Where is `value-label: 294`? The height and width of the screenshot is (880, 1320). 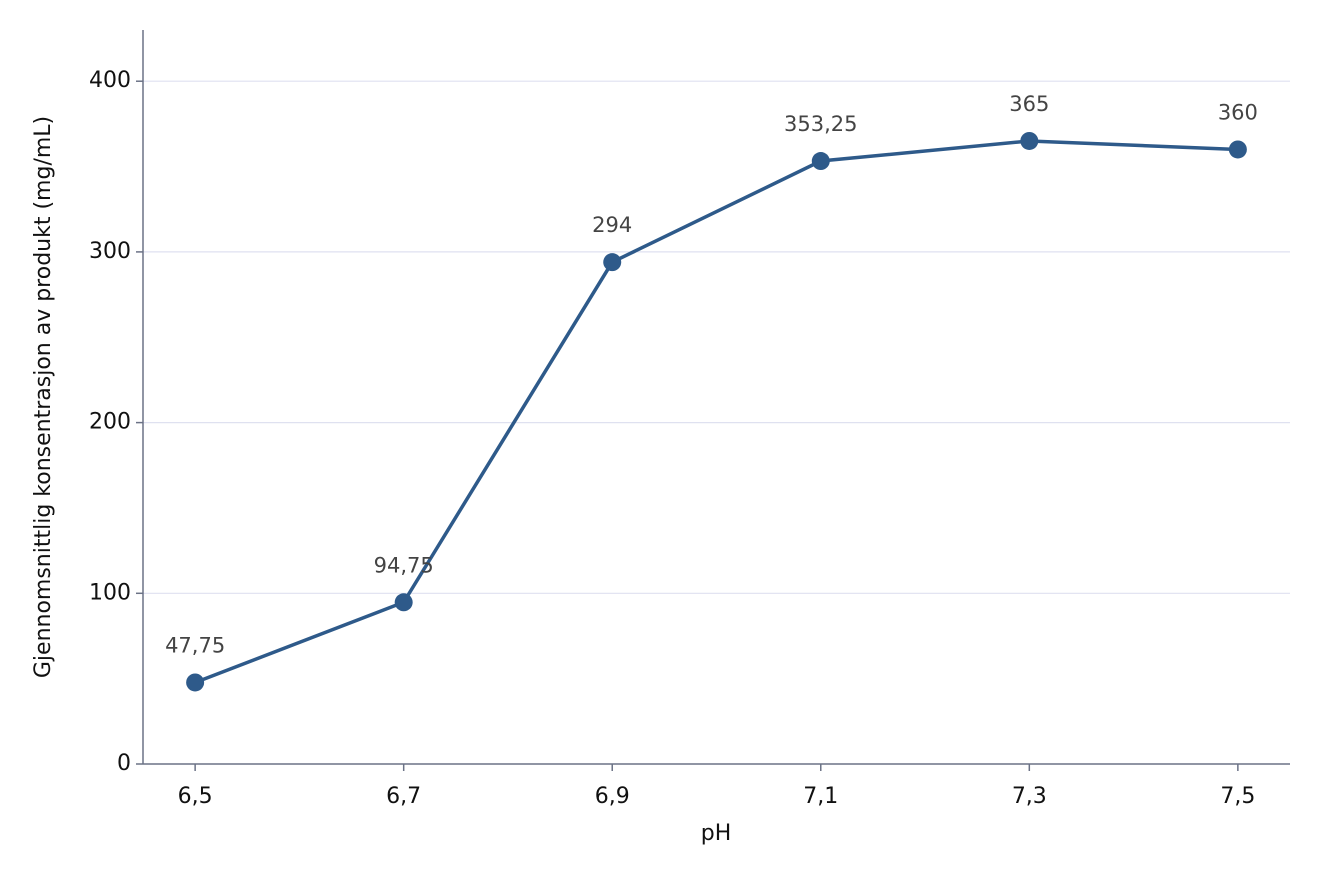 value-label: 294 is located at coordinates (612, 225).